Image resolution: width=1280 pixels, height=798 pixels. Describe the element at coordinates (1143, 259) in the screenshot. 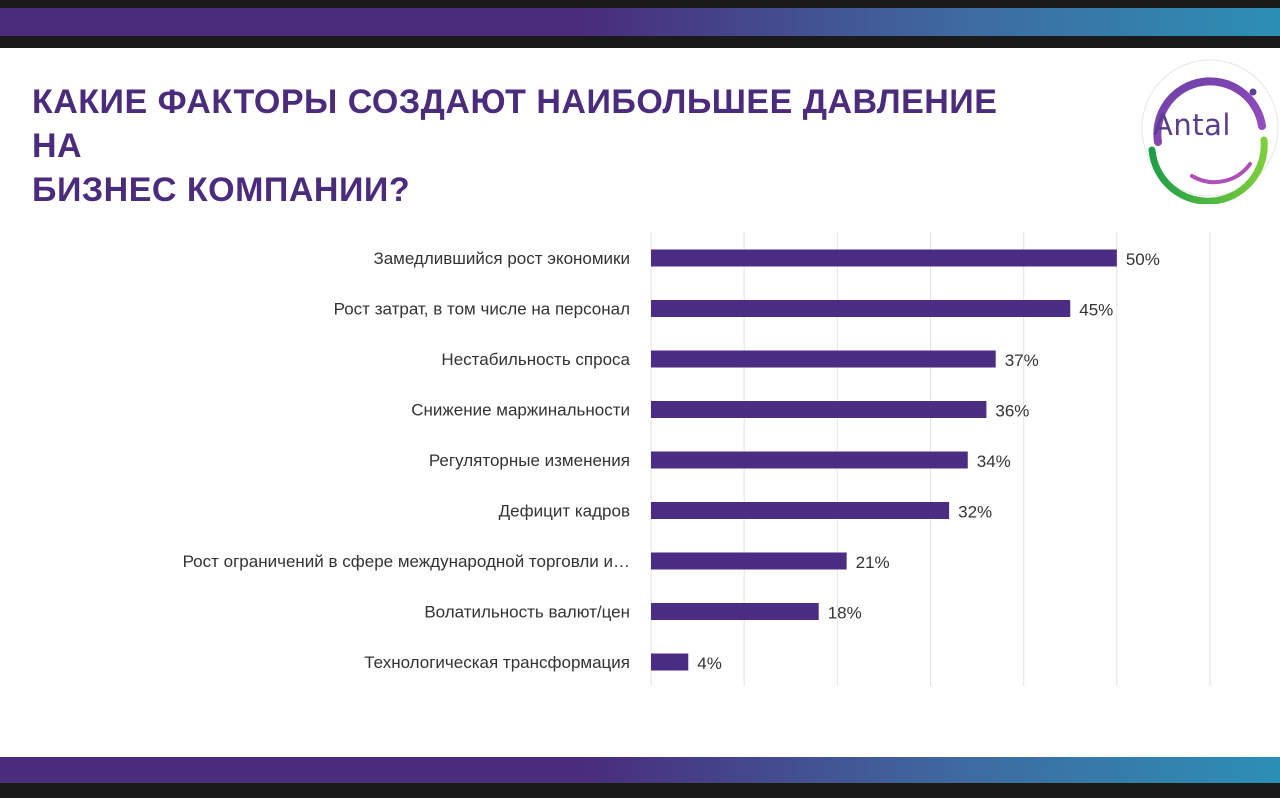

I see `data-label: 50%` at that location.